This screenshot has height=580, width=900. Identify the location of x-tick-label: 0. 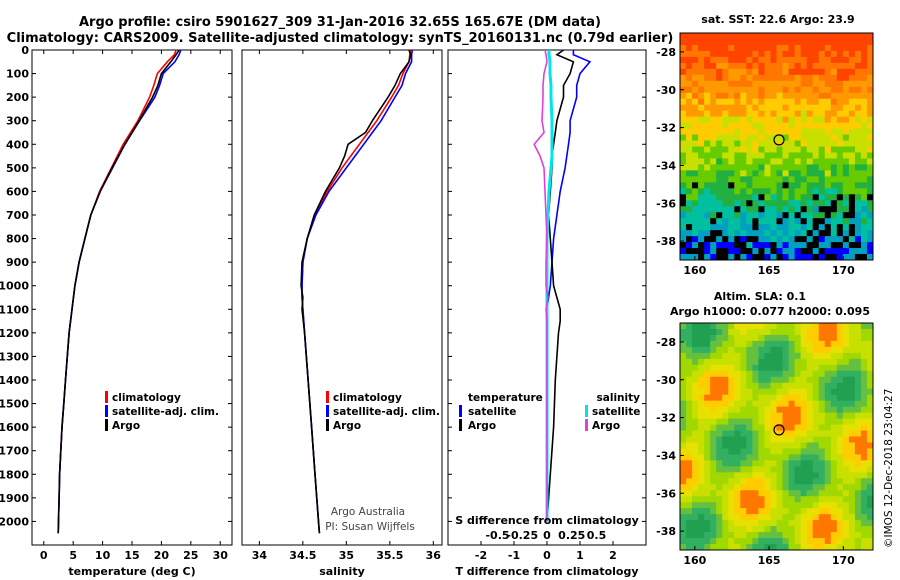
(547, 555).